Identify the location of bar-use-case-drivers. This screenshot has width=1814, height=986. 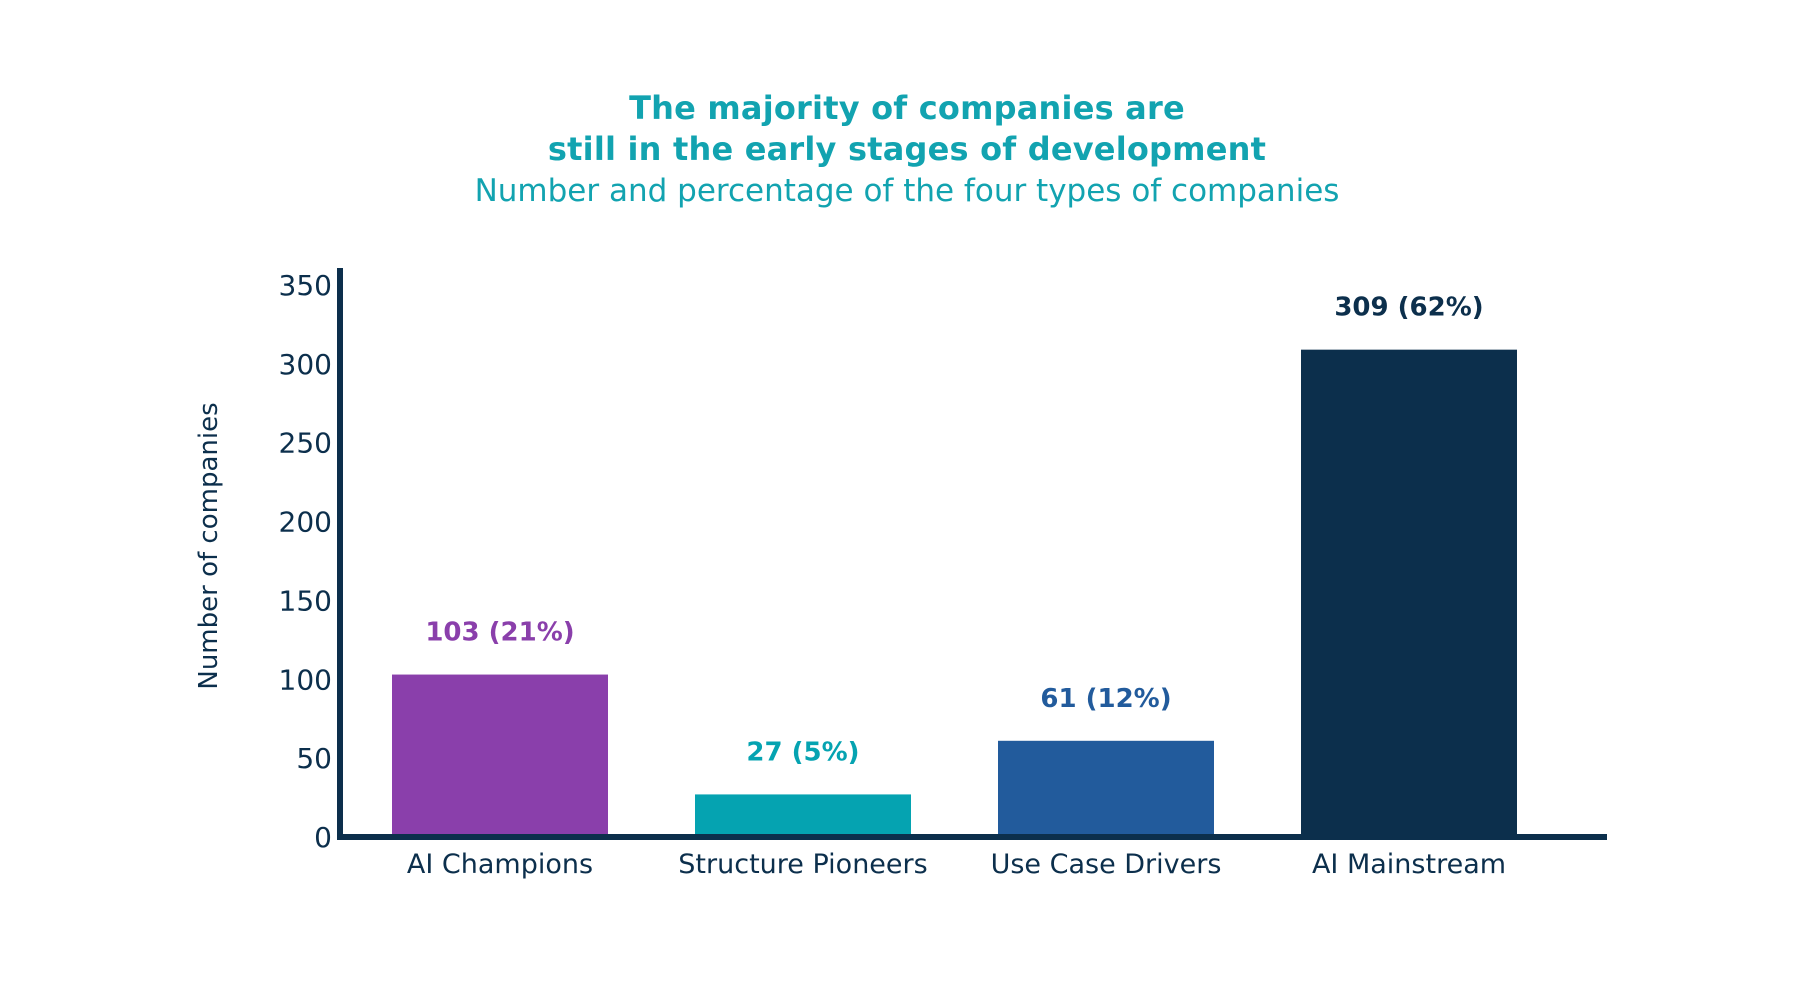
(1106, 788).